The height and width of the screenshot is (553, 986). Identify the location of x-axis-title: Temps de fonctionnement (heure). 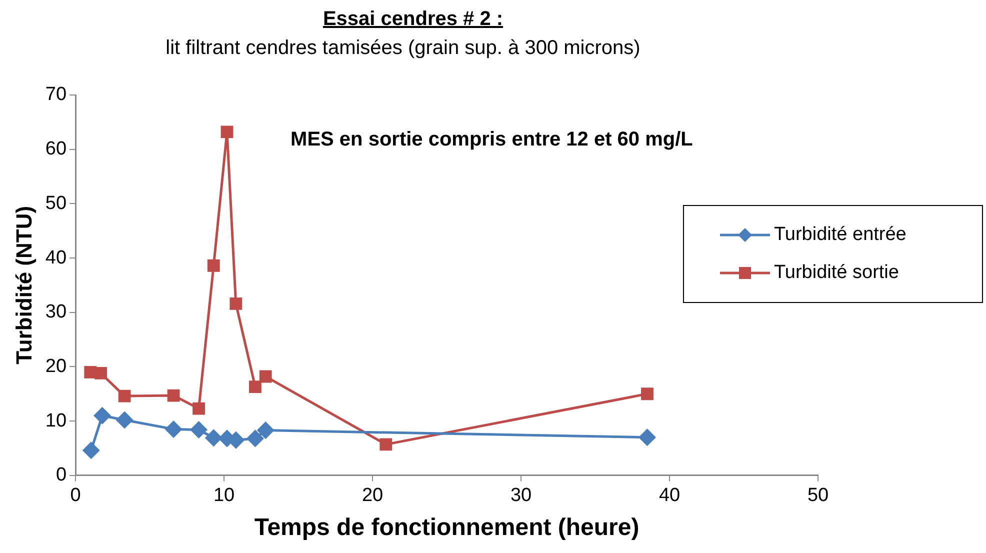
(447, 528).